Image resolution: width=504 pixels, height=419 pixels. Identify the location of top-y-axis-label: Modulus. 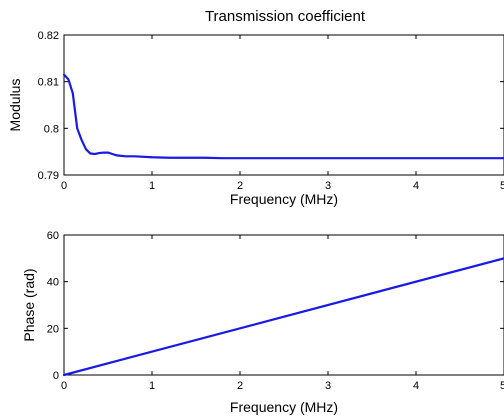
(15, 105).